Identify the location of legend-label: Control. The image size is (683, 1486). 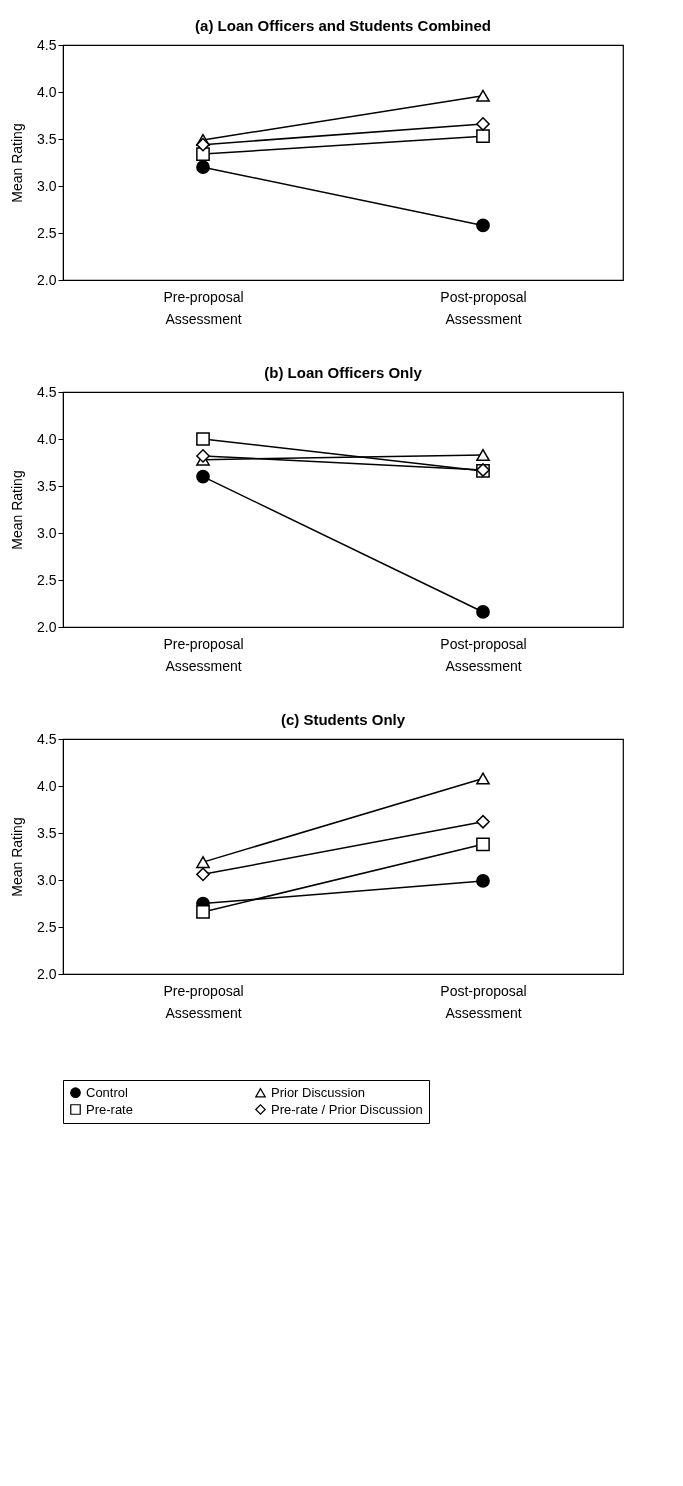
(107, 1092).